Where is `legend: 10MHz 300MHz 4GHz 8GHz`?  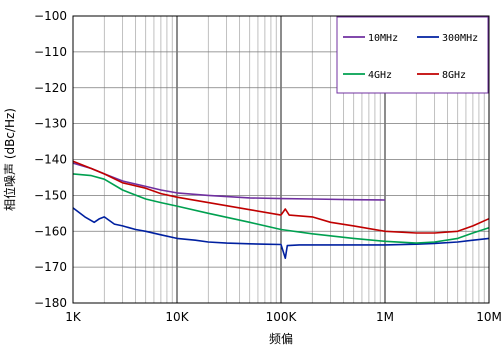 legend: 10MHz 300MHz 4GHz 8GHz is located at coordinates (412, 55).